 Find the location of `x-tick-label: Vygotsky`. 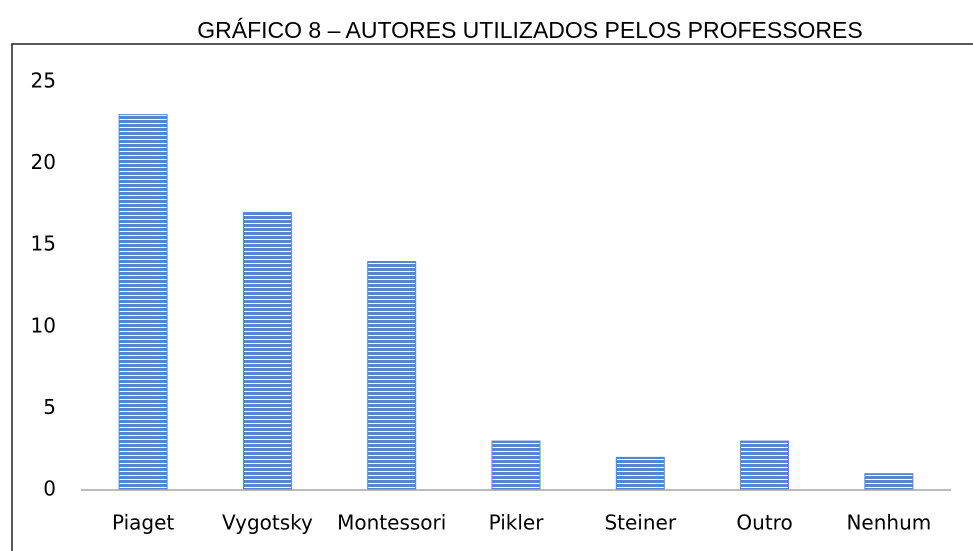

x-tick-label: Vygotsky is located at coordinates (267, 523).